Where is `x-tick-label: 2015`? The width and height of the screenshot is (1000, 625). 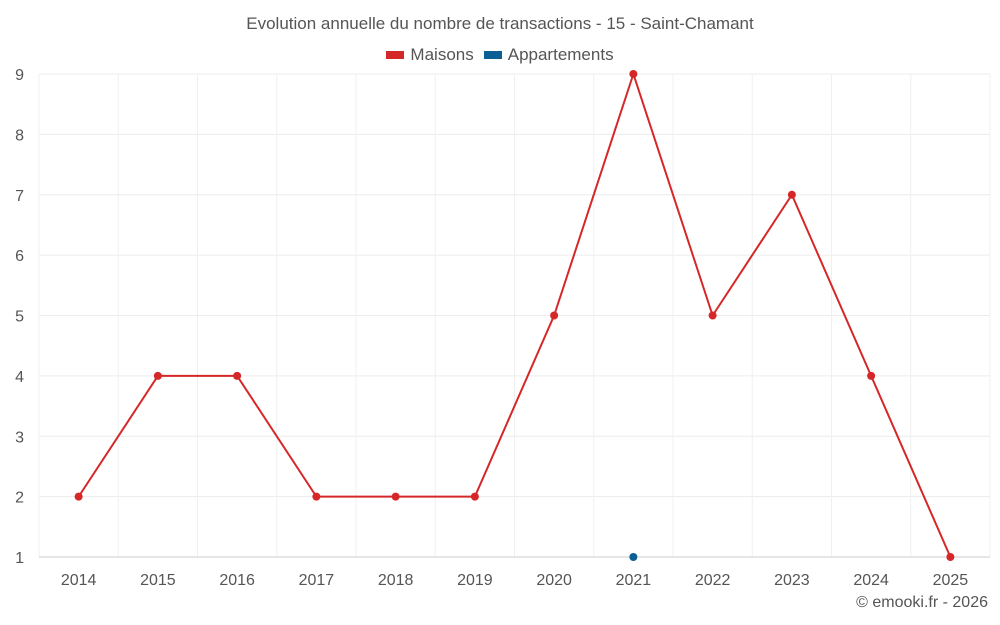 x-tick-label: 2015 is located at coordinates (158, 580).